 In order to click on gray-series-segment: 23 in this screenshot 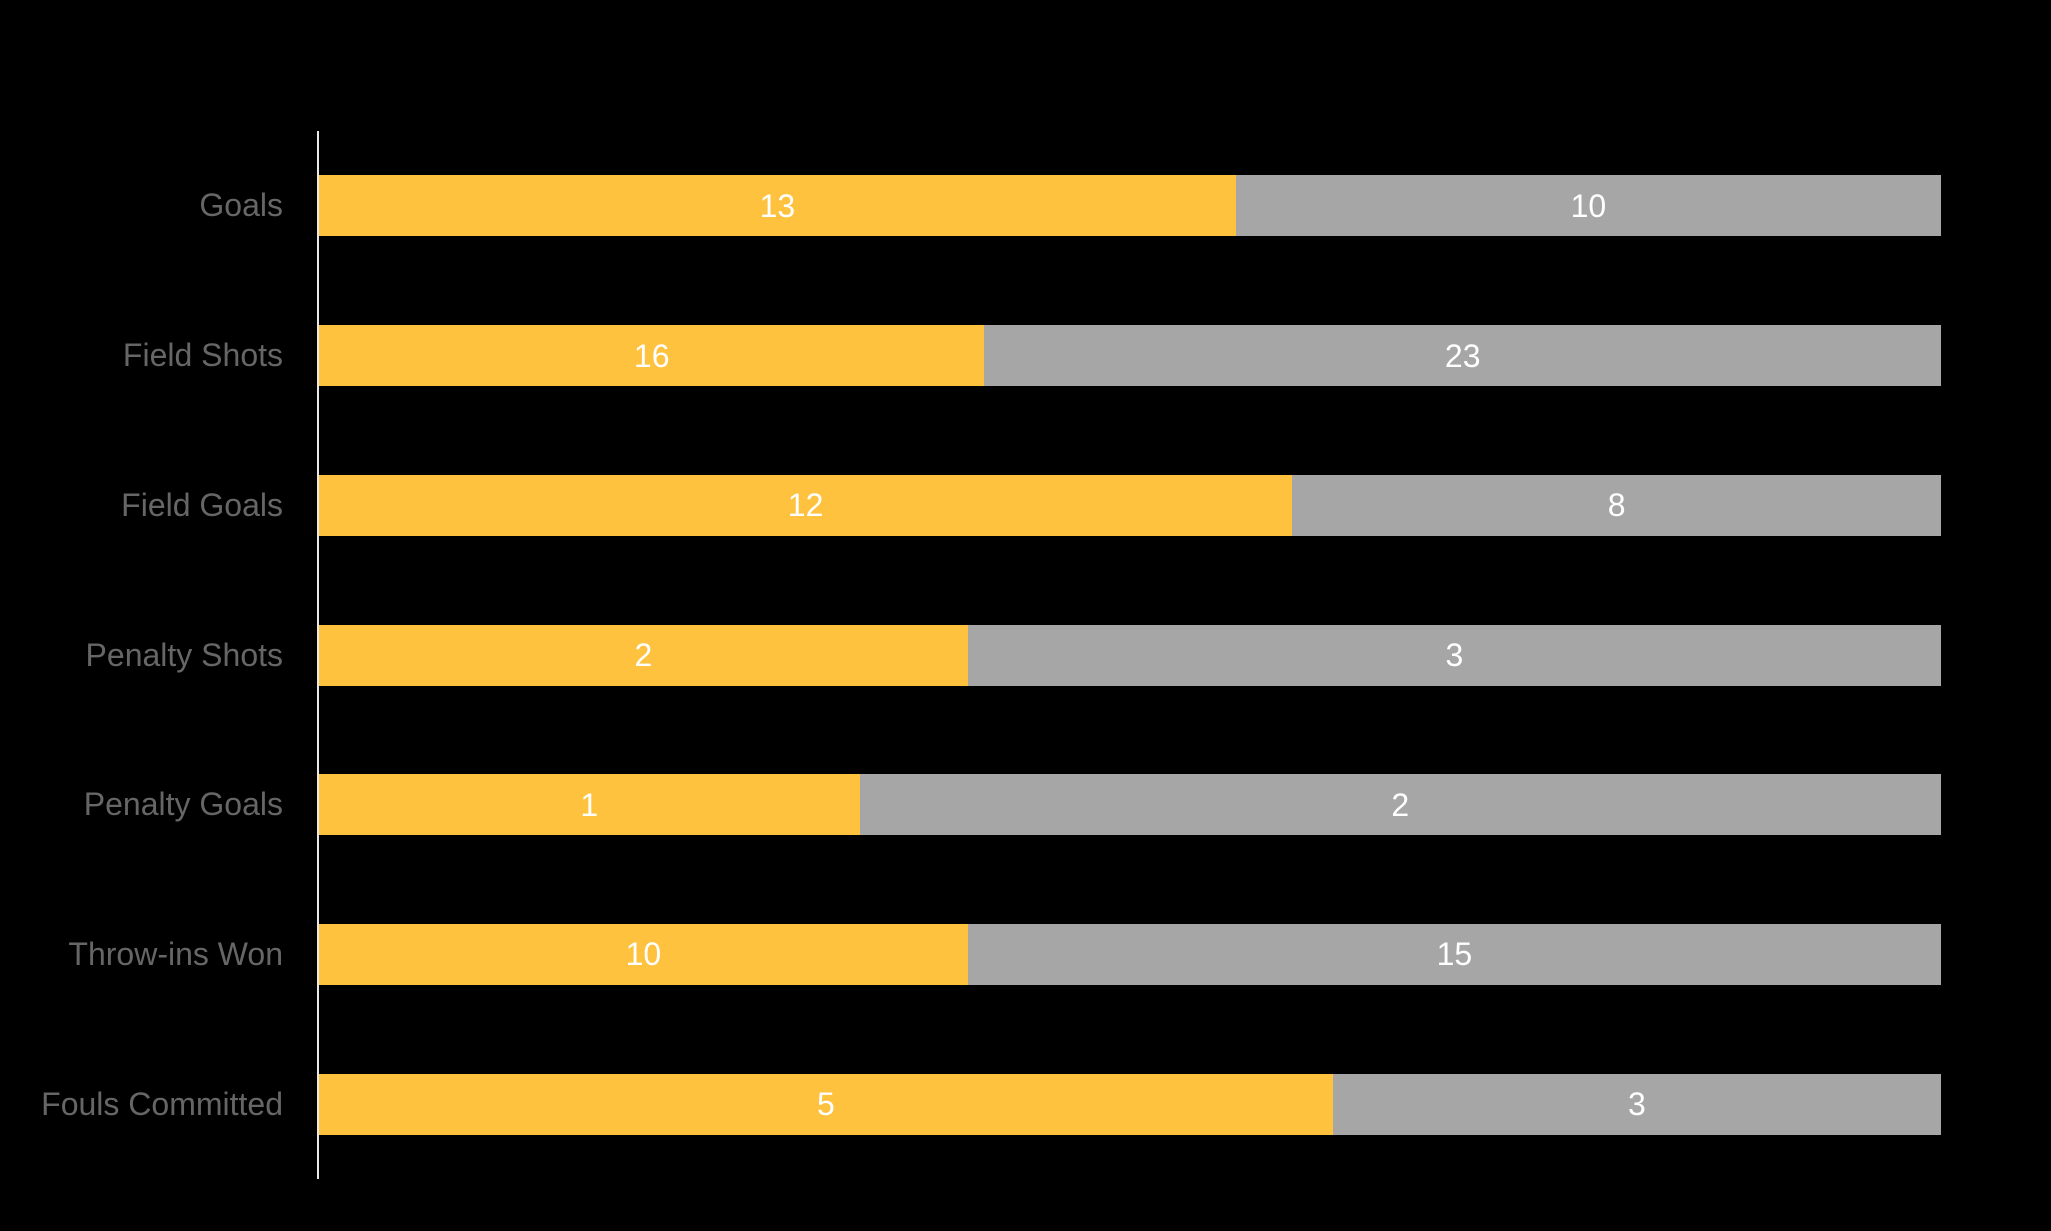, I will do `click(1462, 356)`.